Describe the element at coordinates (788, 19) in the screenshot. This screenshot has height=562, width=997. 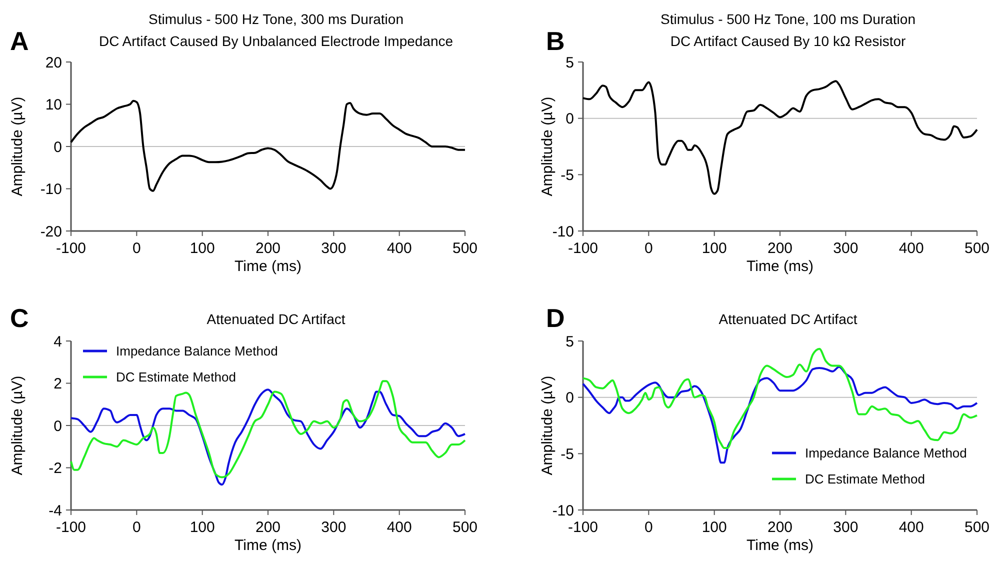
I see `chart-title: Stimulus - 500 Hz Tone, 100 ms Duration` at that location.